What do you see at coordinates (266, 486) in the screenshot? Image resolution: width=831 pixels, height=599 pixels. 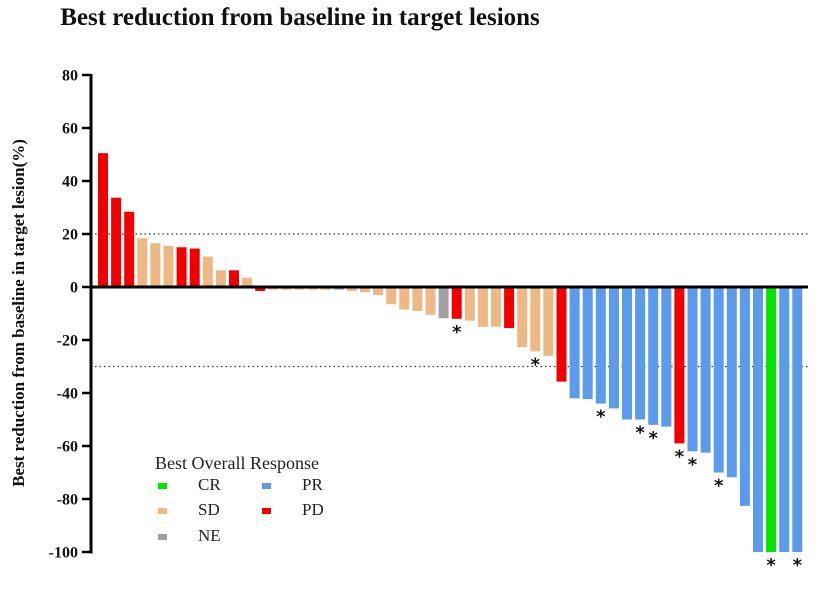 I see `legend-swatch-pr` at bounding box center [266, 486].